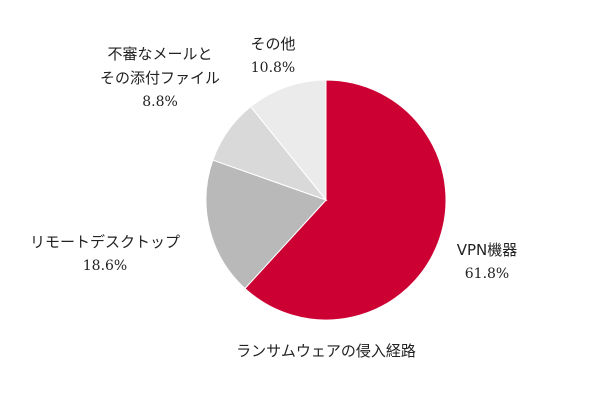 The height and width of the screenshot is (400, 600). Describe the element at coordinates (487, 262) in the screenshot. I see `slice-label: VPN機器 61.8%` at that location.